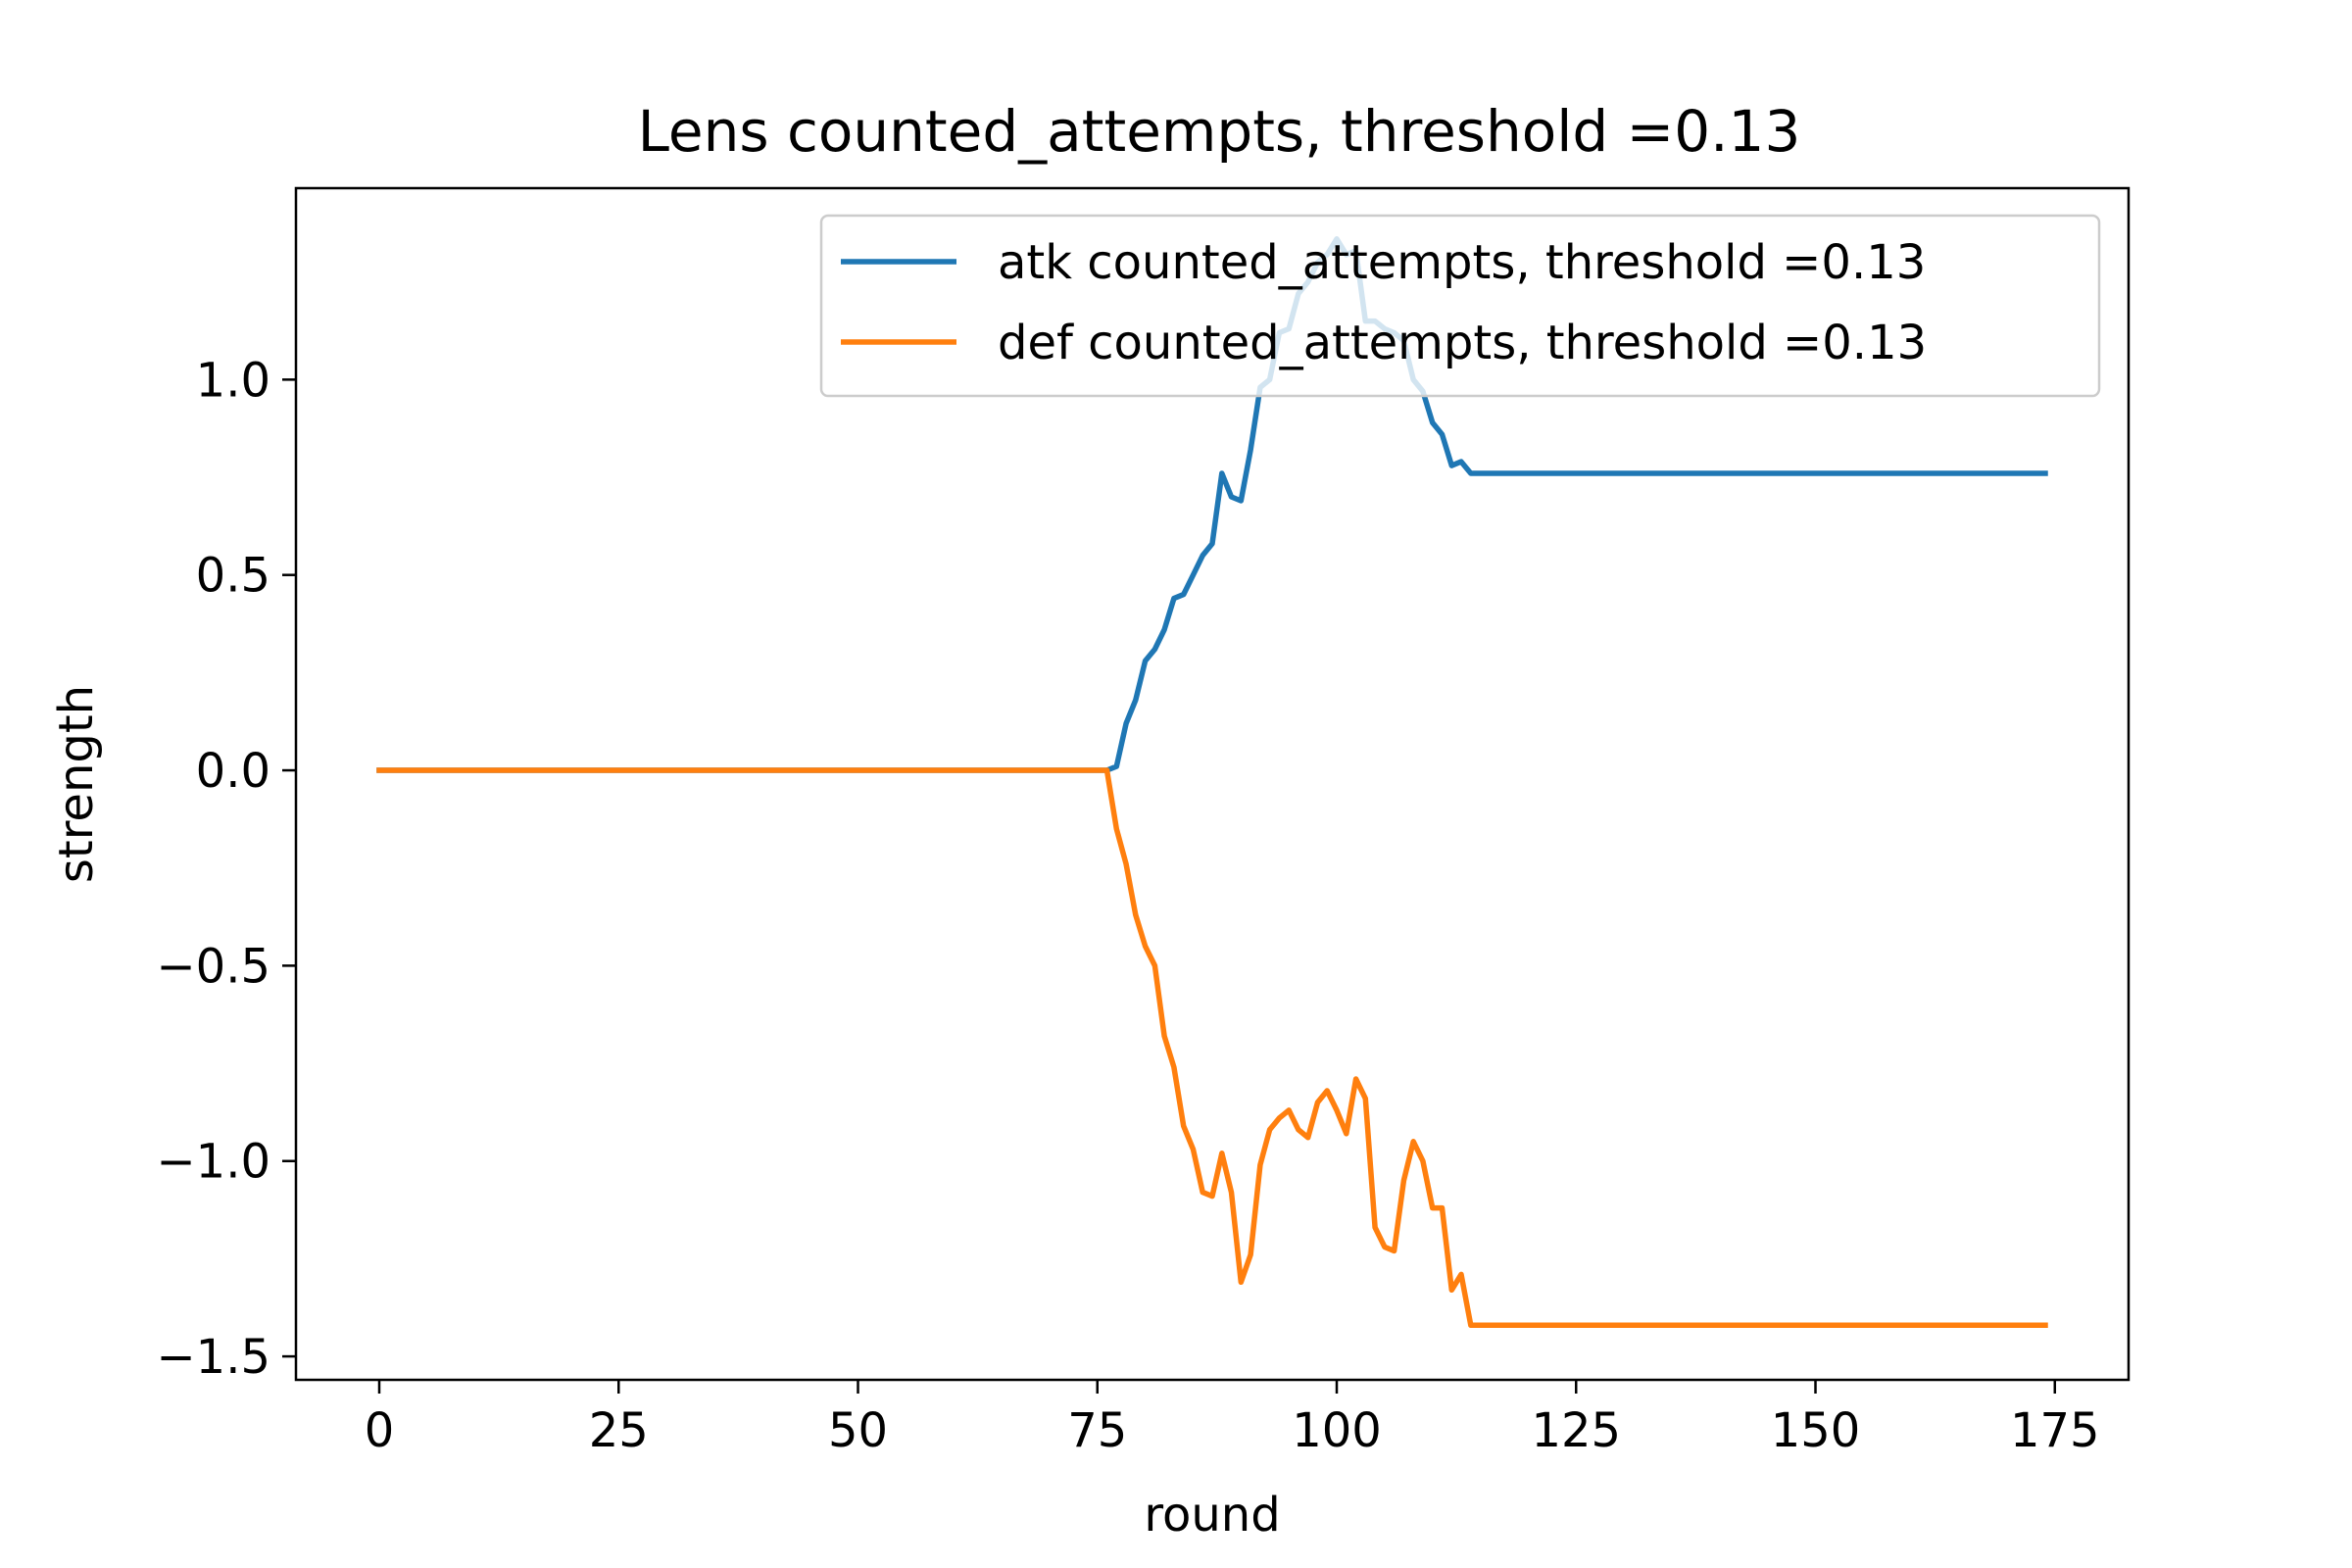  What do you see at coordinates (213, 1357) in the screenshot?
I see `y-tick-label: −1.5` at bounding box center [213, 1357].